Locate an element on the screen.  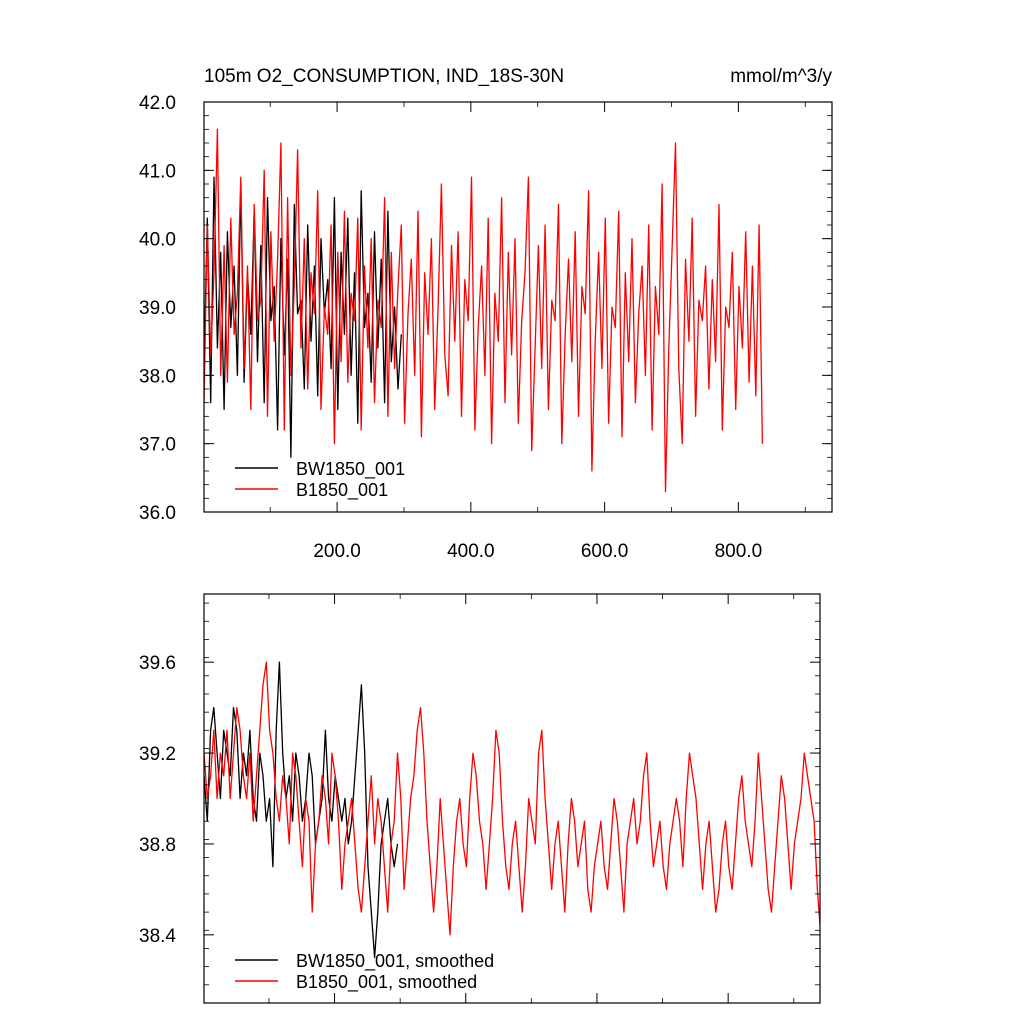
y-tick-label: 41.0 is located at coordinates (157, 171).